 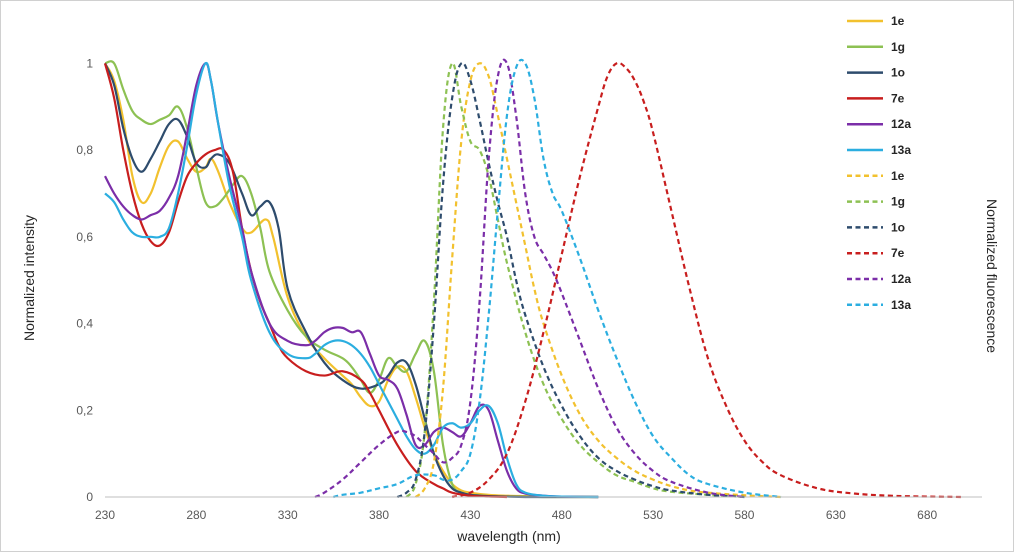 I want to click on x-axis-title: wavelength (nm), so click(x=508, y=536).